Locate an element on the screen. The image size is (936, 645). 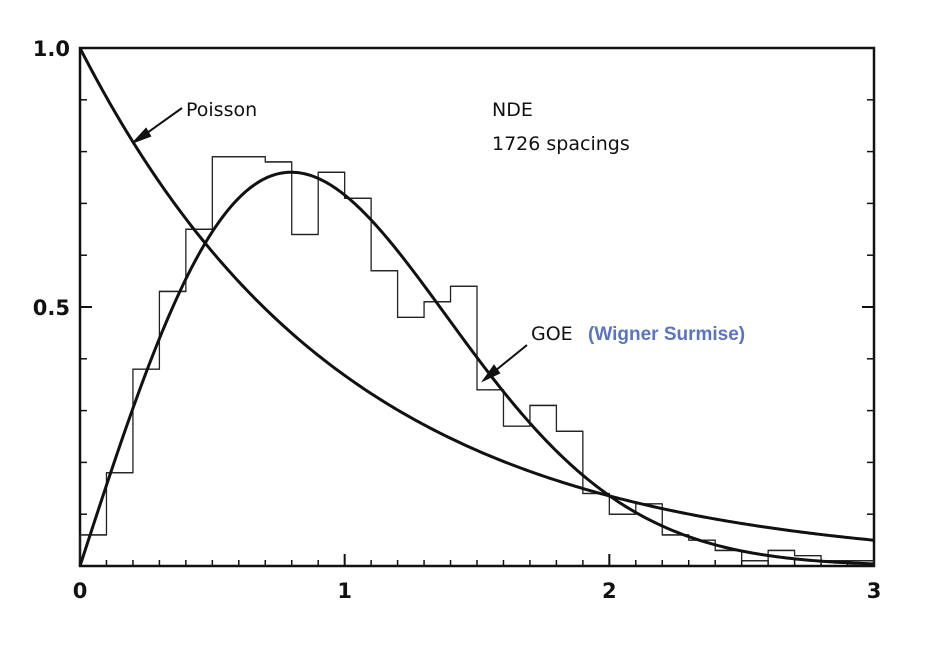
spacings-count-label: 1726 spacings is located at coordinates (561, 144).